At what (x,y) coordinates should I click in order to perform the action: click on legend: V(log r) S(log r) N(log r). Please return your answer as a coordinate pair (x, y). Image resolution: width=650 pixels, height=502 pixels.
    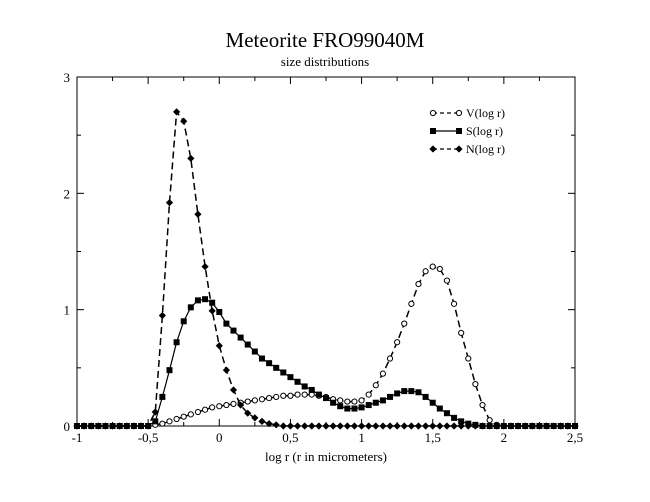
    Looking at the image, I should click on (467, 131).